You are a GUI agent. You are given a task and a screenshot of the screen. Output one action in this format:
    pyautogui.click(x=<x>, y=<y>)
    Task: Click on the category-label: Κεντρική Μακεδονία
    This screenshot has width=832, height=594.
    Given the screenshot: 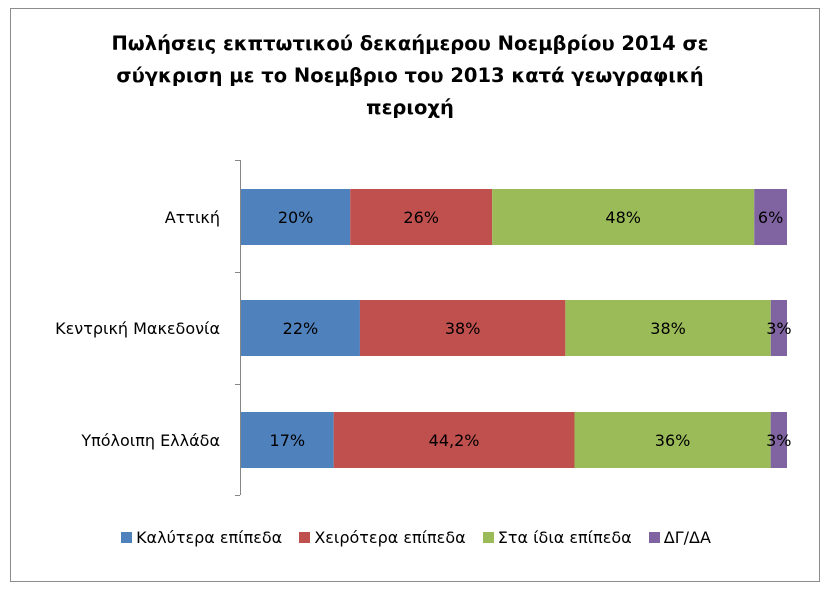 What is the action you would take?
    pyautogui.click(x=137, y=328)
    